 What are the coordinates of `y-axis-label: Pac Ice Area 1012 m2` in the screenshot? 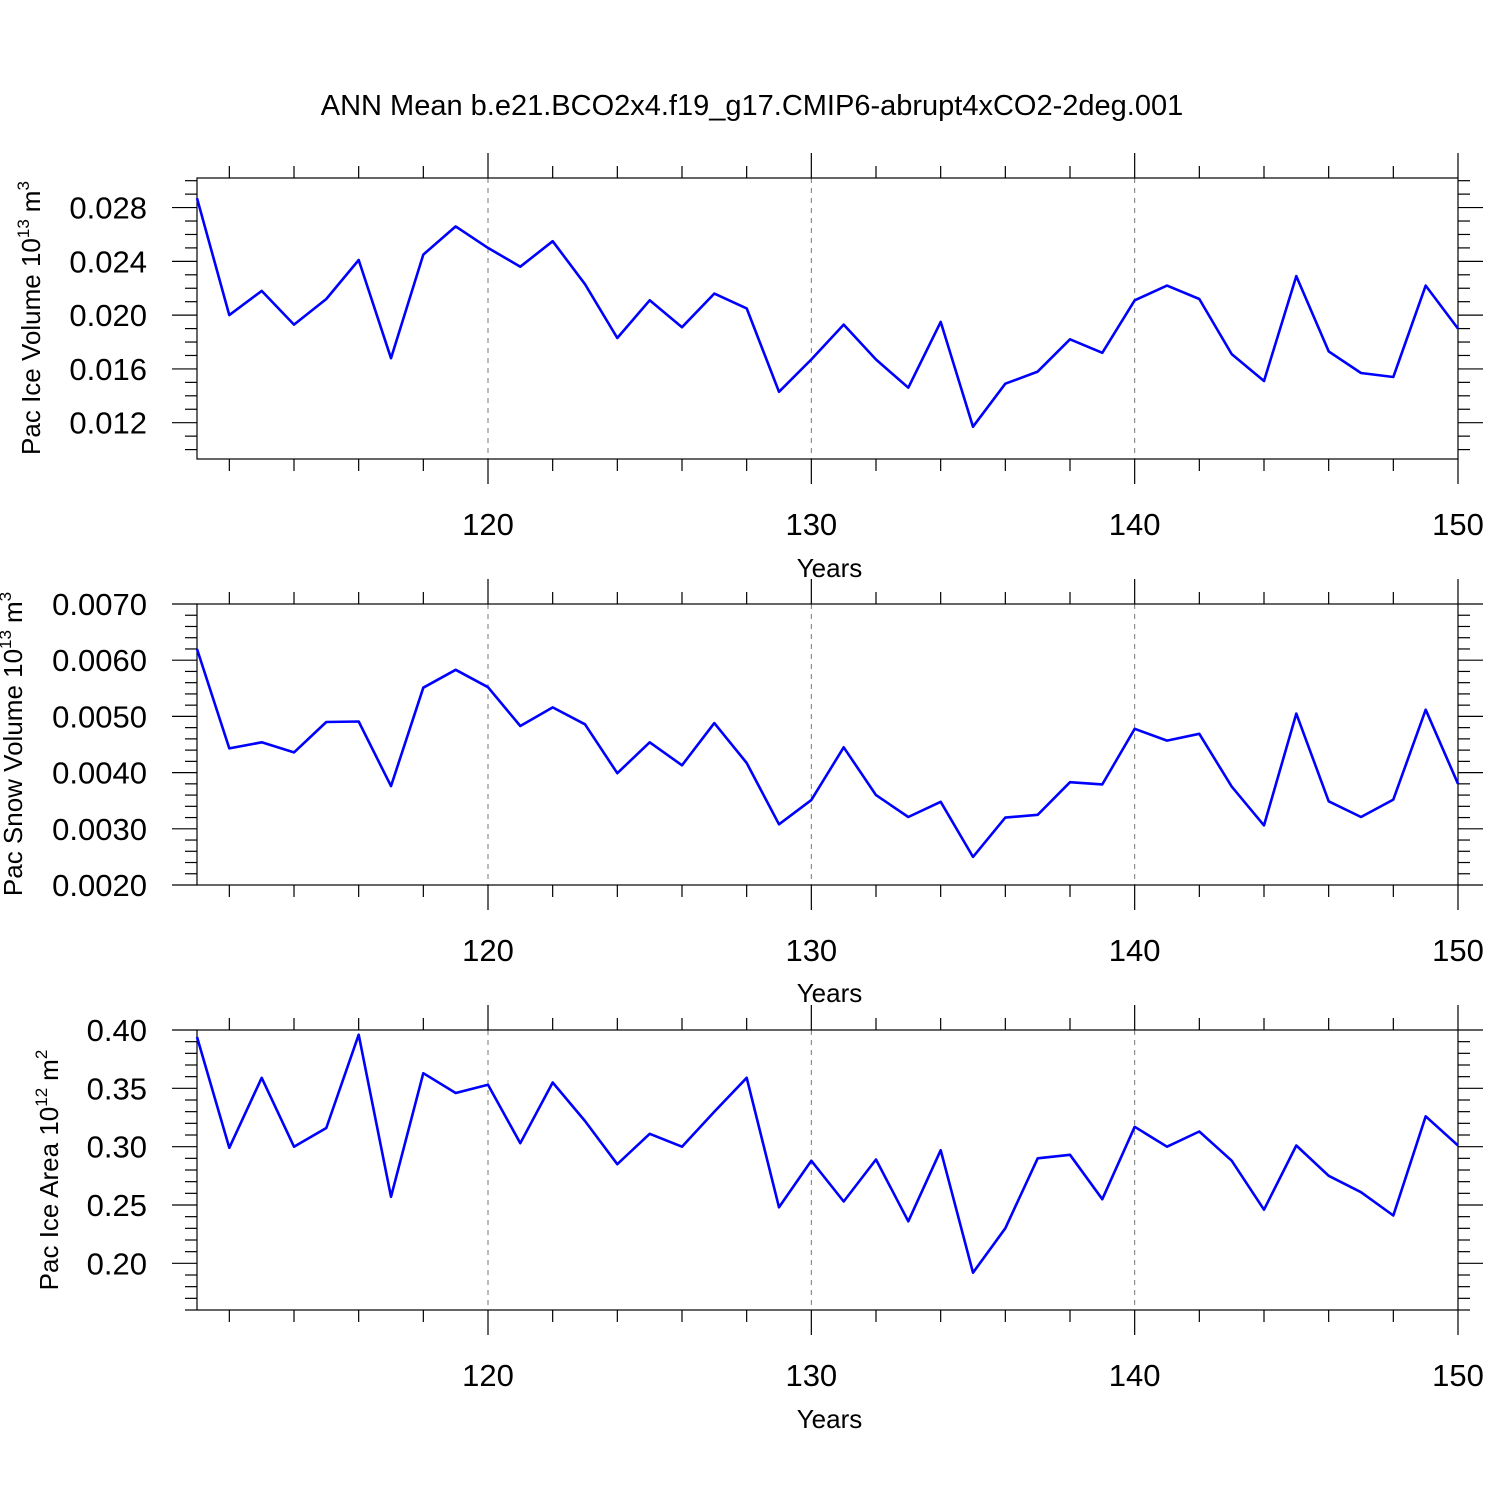 It's located at (48, 1170).